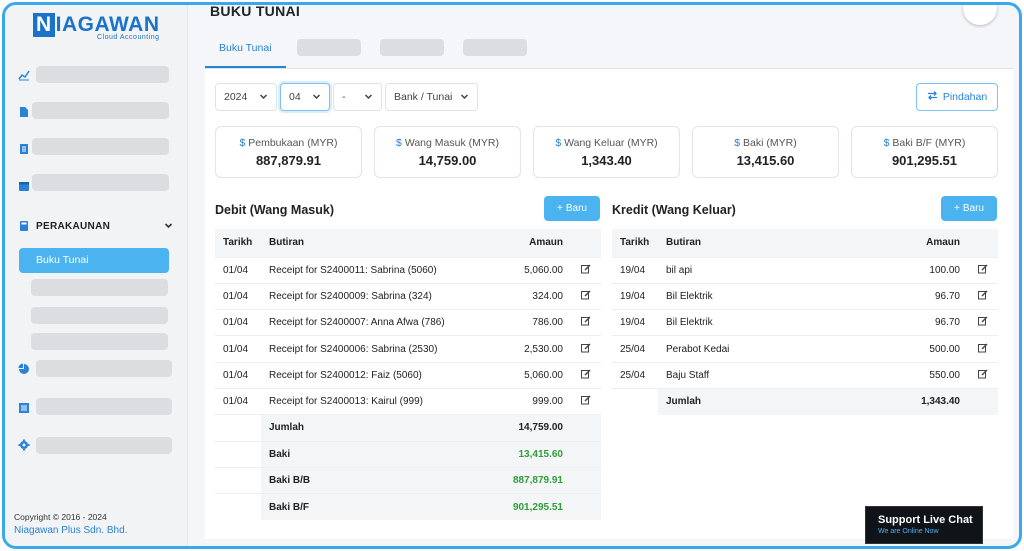  What do you see at coordinates (572, 208) in the screenshot?
I see `add-debit-button: + Baru` at bounding box center [572, 208].